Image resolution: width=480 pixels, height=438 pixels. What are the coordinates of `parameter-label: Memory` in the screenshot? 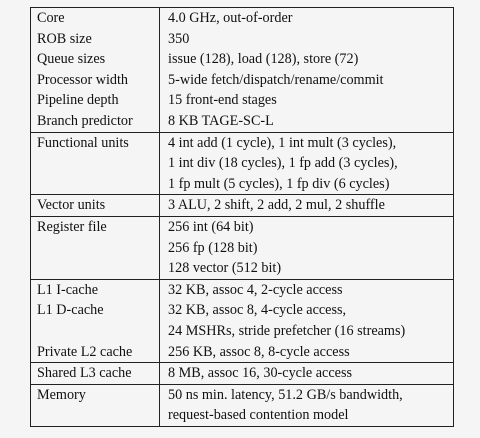 It's located at (61, 394).